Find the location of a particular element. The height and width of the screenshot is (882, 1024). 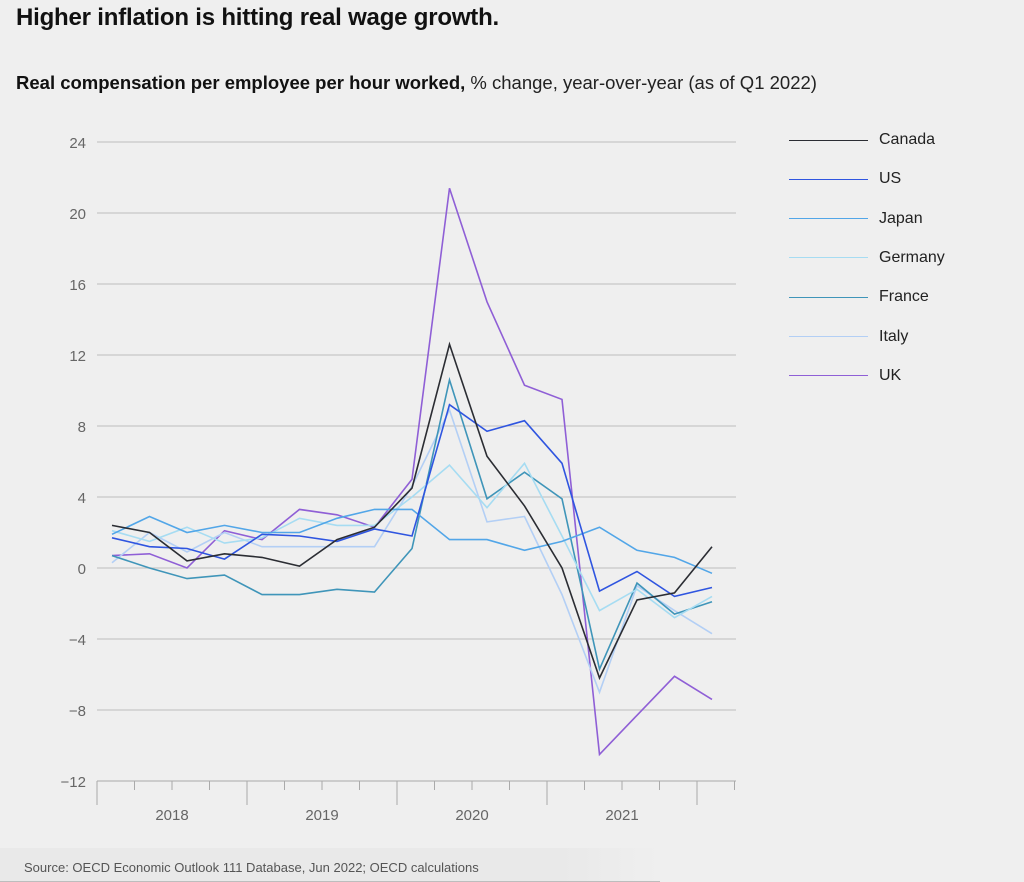

legend-label: UK is located at coordinates (890, 375).